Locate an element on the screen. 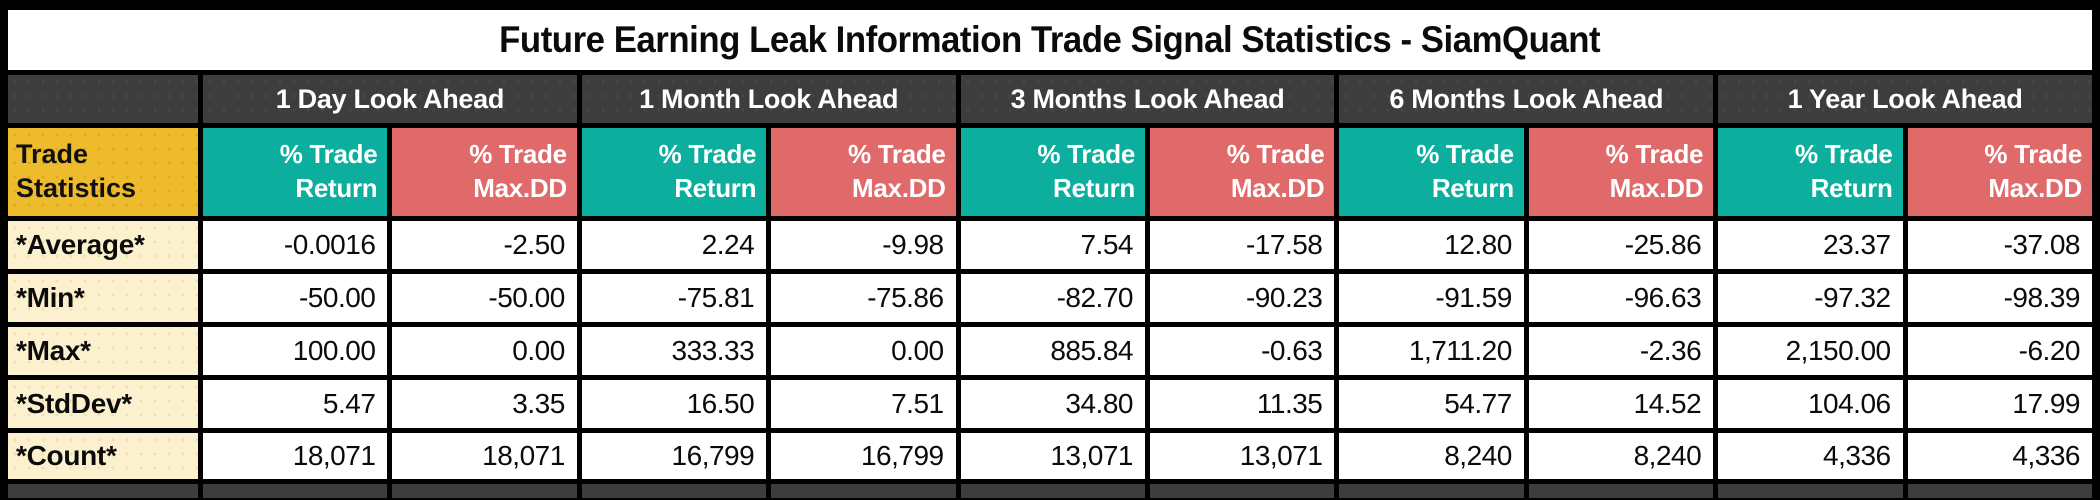  average-3months-return: 7.54 is located at coordinates (1052, 245).